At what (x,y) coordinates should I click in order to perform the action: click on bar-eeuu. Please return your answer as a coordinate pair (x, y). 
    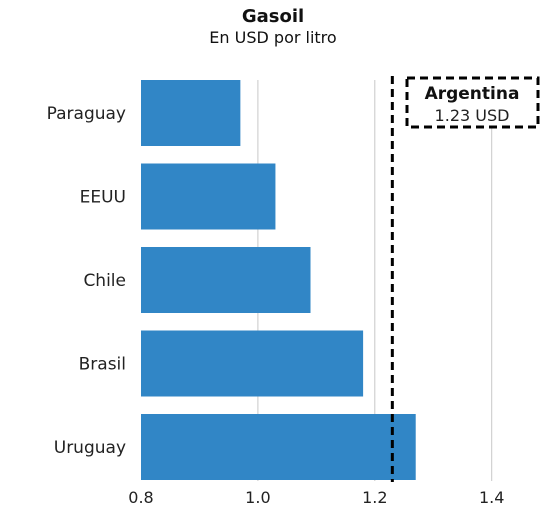
    Looking at the image, I should click on (208, 196).